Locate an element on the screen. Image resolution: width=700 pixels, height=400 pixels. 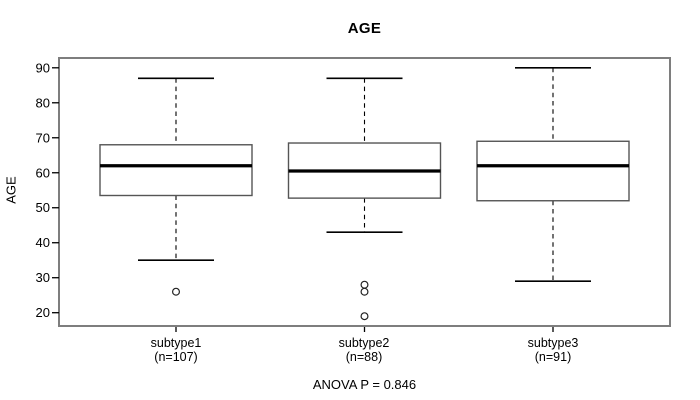
y-tick-label: 80 is located at coordinates (43, 102).